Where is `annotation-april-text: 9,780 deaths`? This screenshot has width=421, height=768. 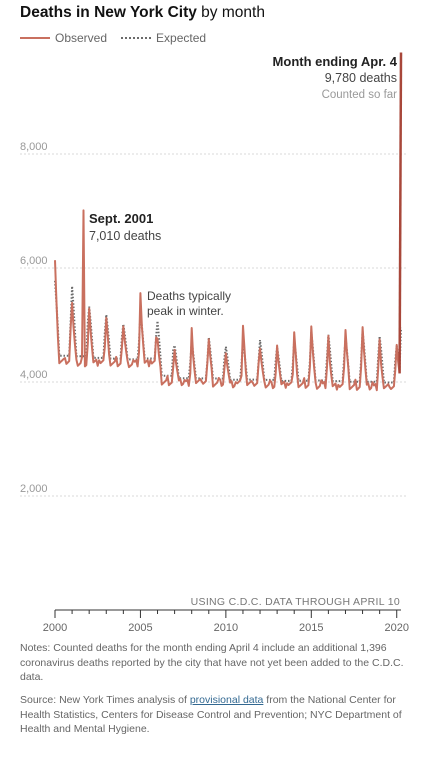 annotation-april-text: 9,780 deaths is located at coordinates (361, 78).